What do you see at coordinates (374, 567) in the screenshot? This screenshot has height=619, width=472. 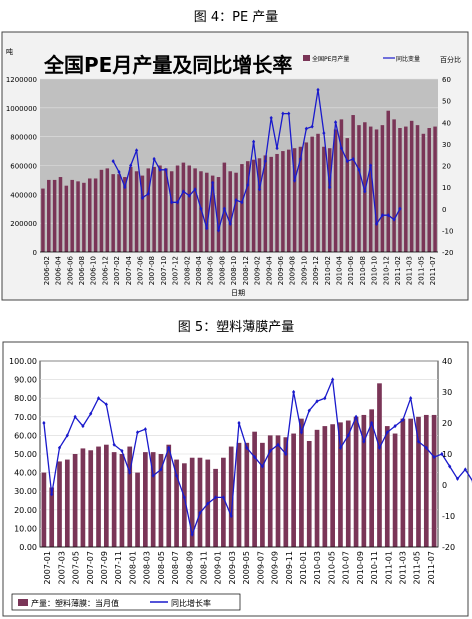 I see `c2-x-tick-label: 2010-11` at bounding box center [374, 567].